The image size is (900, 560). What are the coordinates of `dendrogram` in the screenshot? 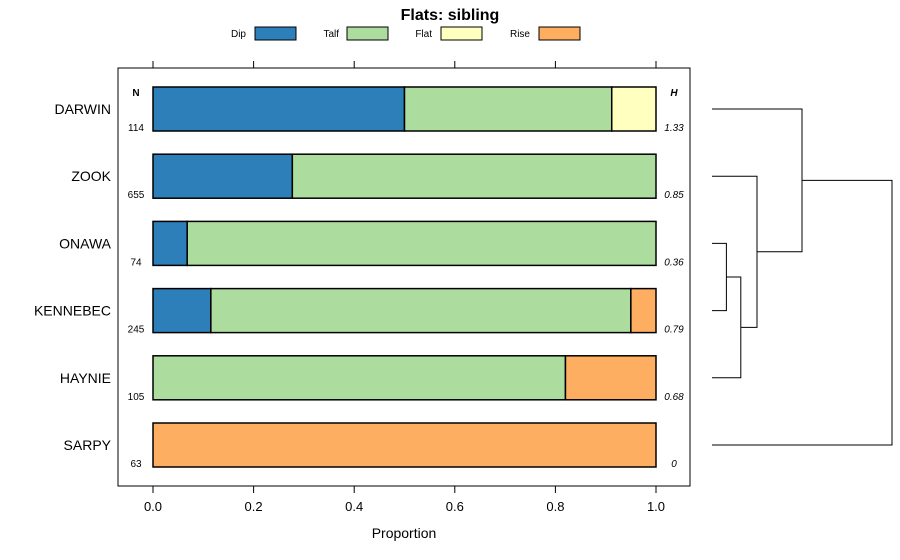 It's located at (802, 277).